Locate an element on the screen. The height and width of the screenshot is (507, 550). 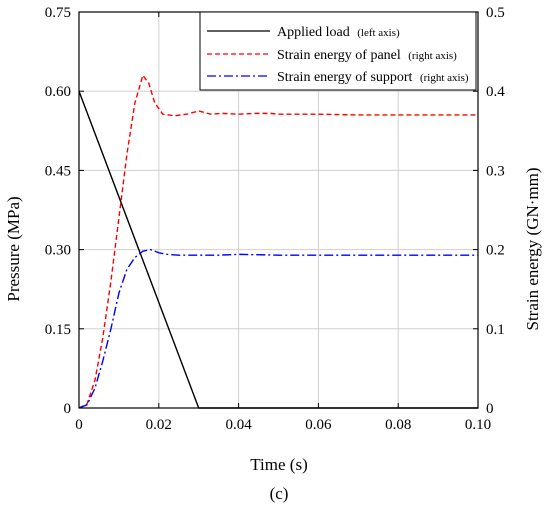
x-tick-label: 0.10 is located at coordinates (478, 425).